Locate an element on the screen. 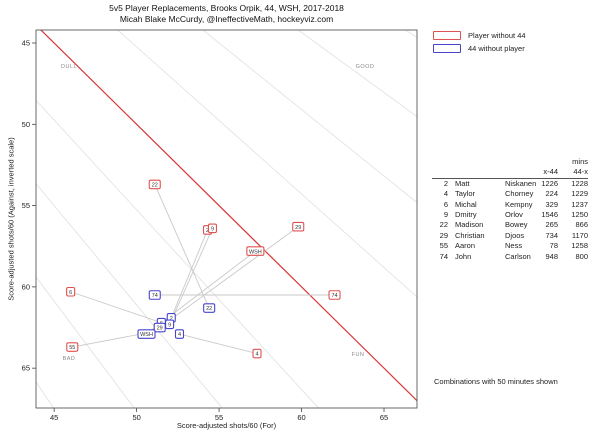 Image resolution: width=610 pixels, height=442 pixels. player-number: 2 is located at coordinates (445, 183).